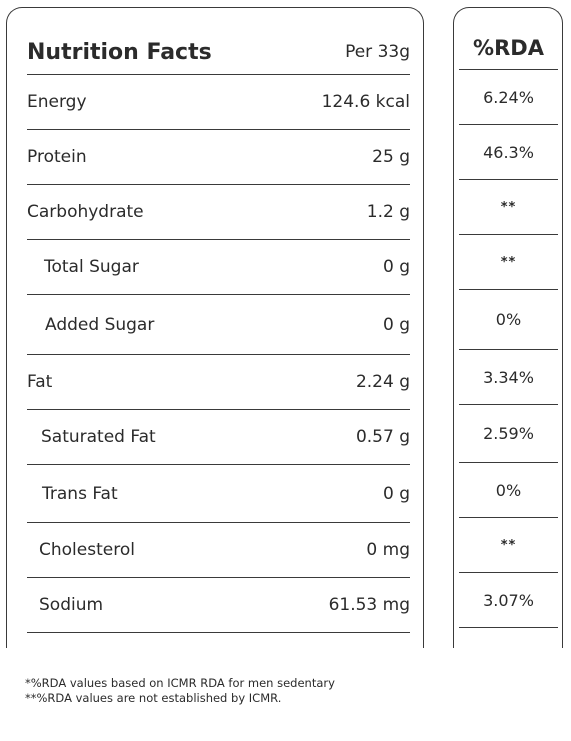 The height and width of the screenshot is (741, 571). I want to click on nutrient-row-carbohydrate: Carbohydrate 1.2 g, so click(218, 212).